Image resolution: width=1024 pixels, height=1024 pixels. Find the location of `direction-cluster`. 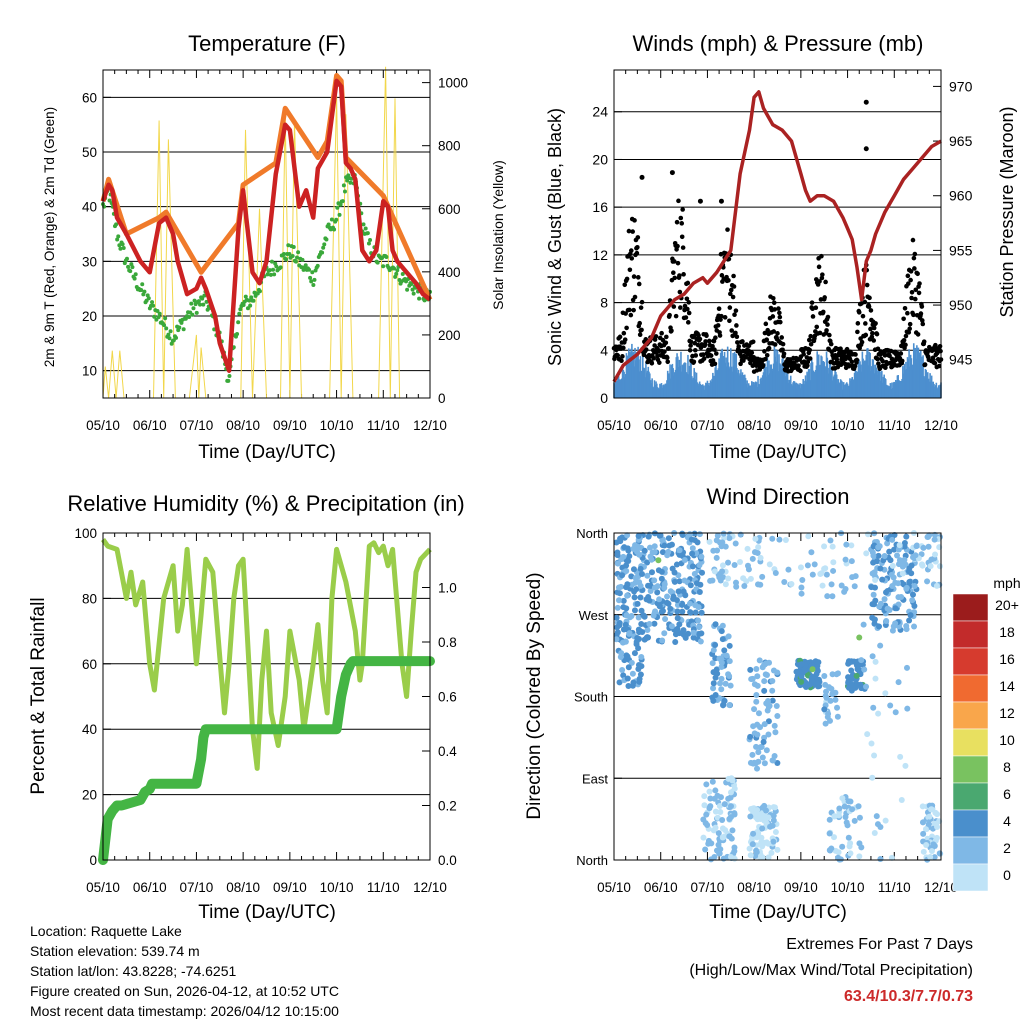

direction-cluster is located at coordinates (856, 675).